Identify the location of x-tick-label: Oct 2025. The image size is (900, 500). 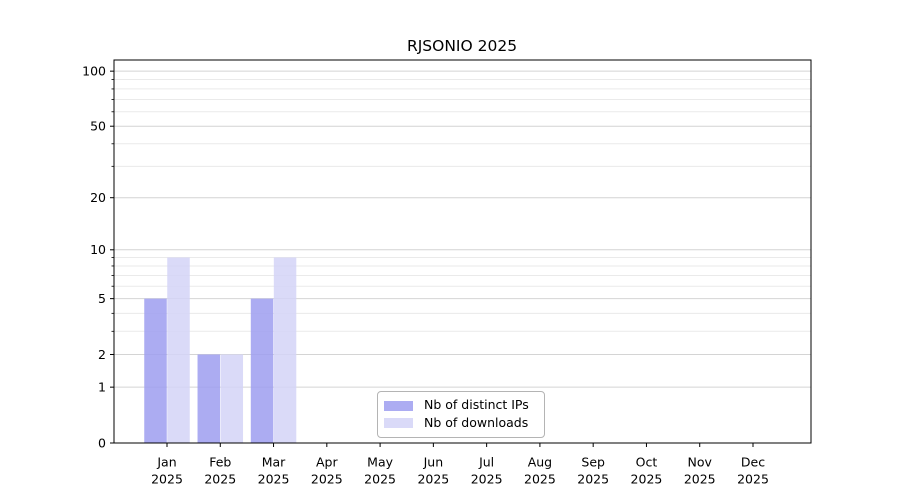
(647, 471).